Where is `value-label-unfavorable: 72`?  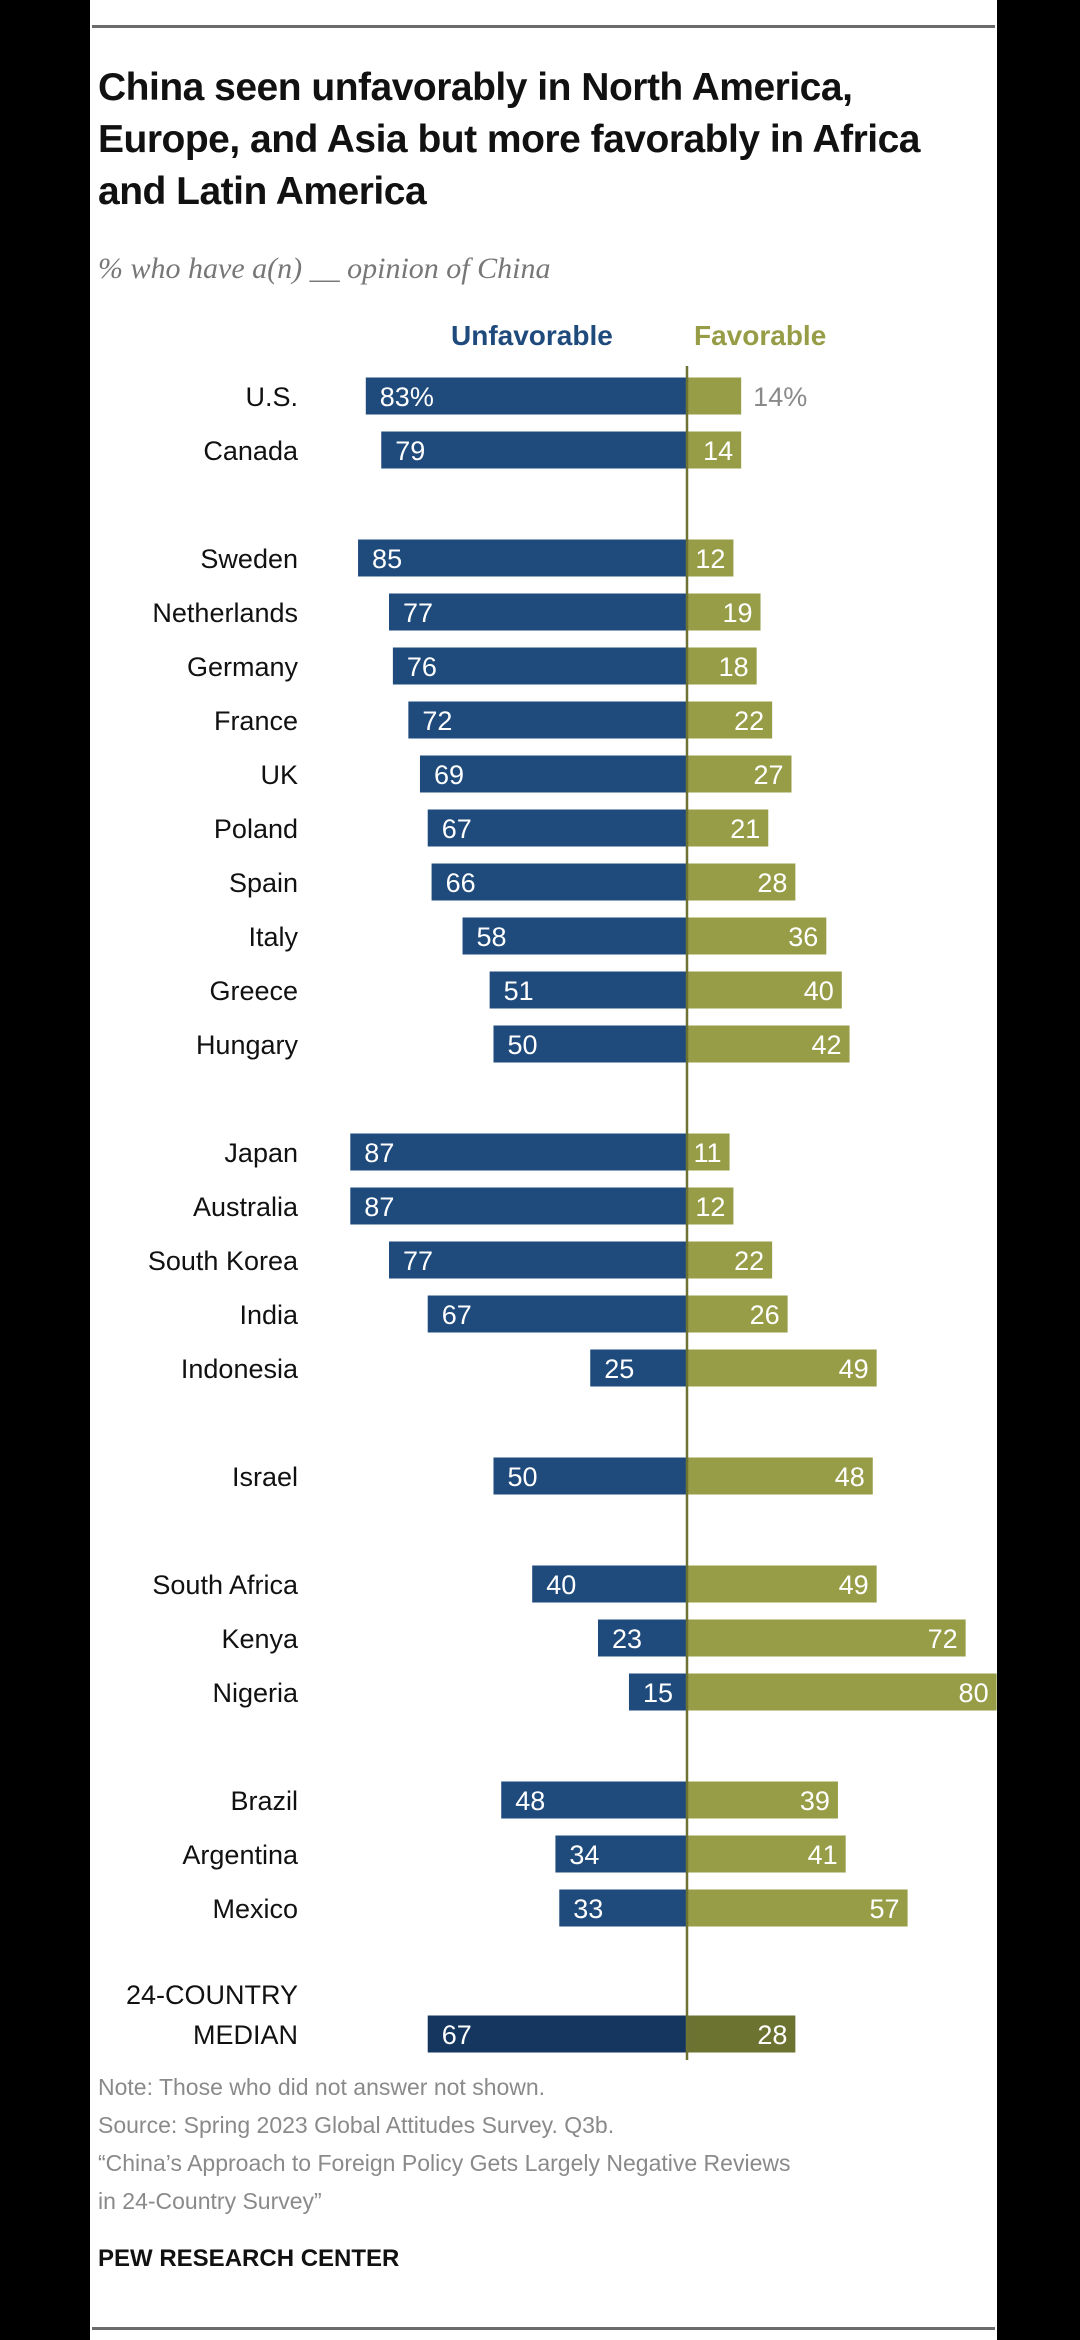
value-label-unfavorable: 72 is located at coordinates (437, 721).